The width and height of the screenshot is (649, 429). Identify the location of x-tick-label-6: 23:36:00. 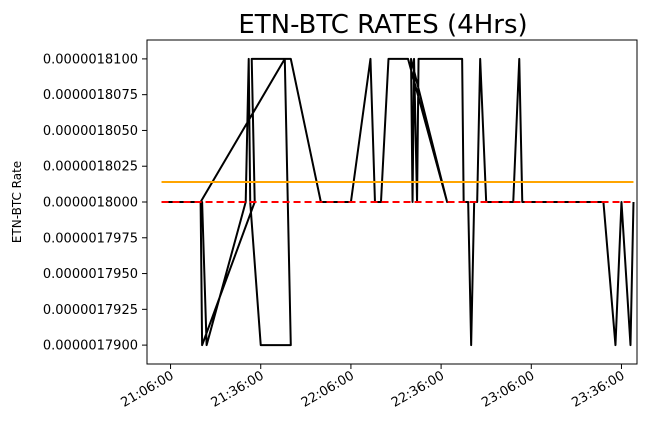
(598, 389).